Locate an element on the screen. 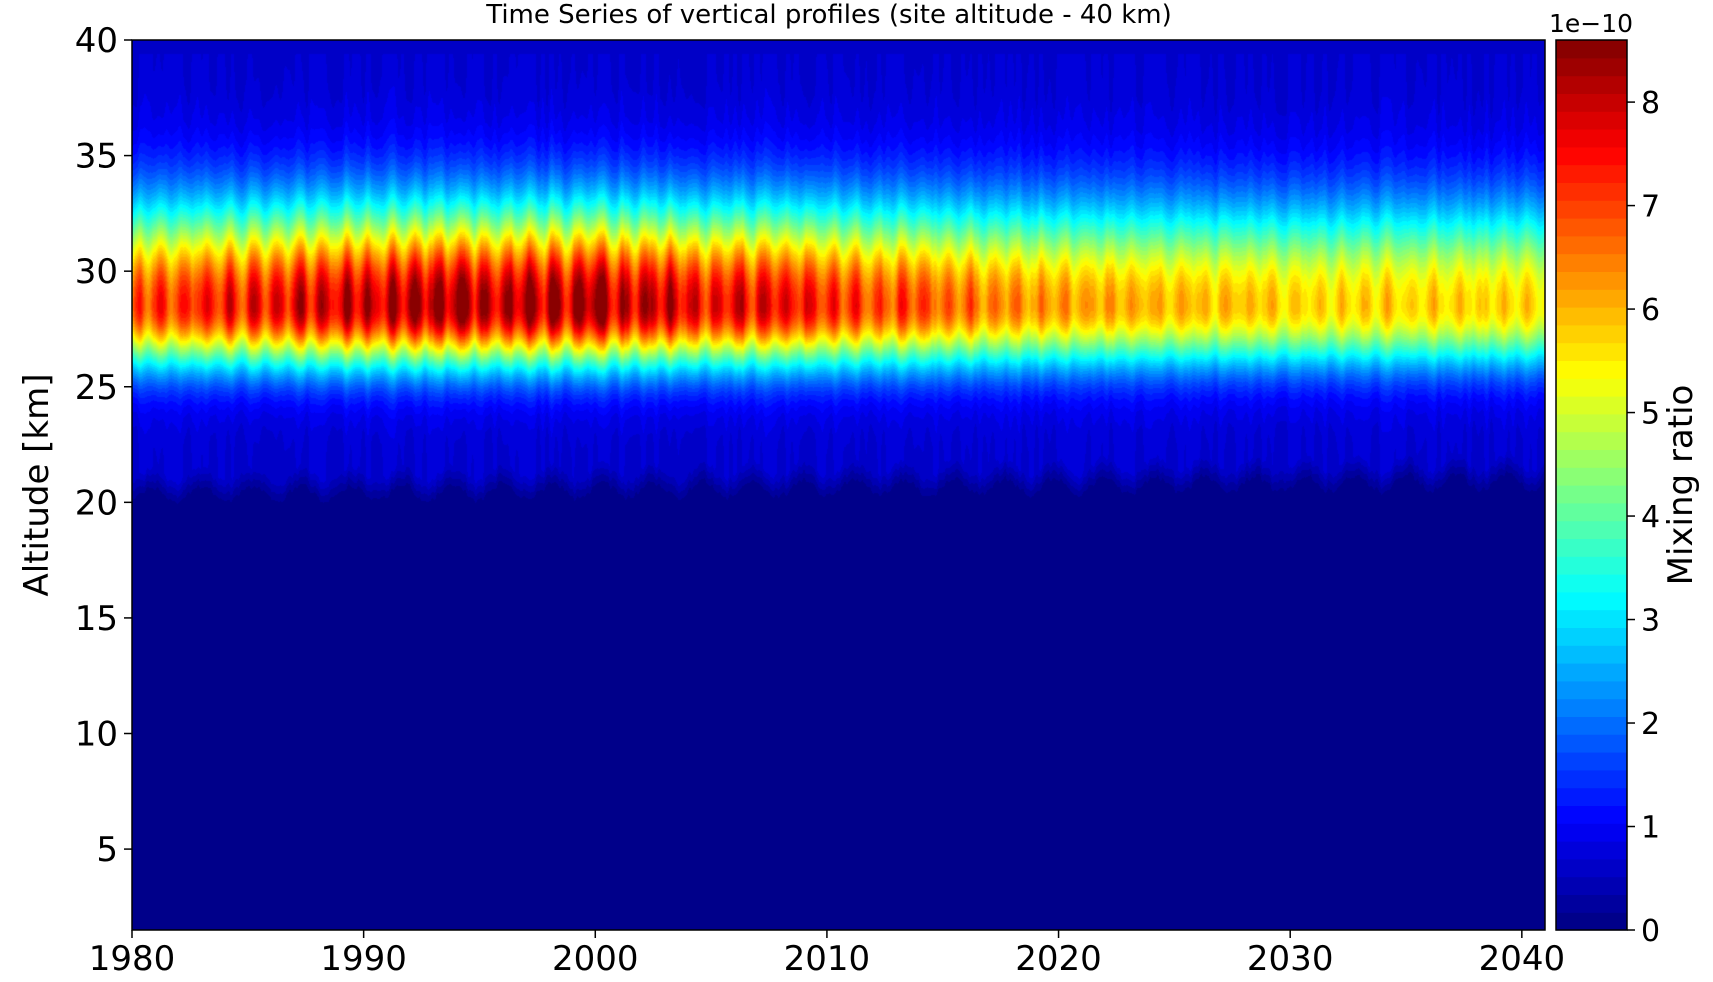 This screenshot has width=1713, height=982. colorbar-frame is located at coordinates (1591, 485).